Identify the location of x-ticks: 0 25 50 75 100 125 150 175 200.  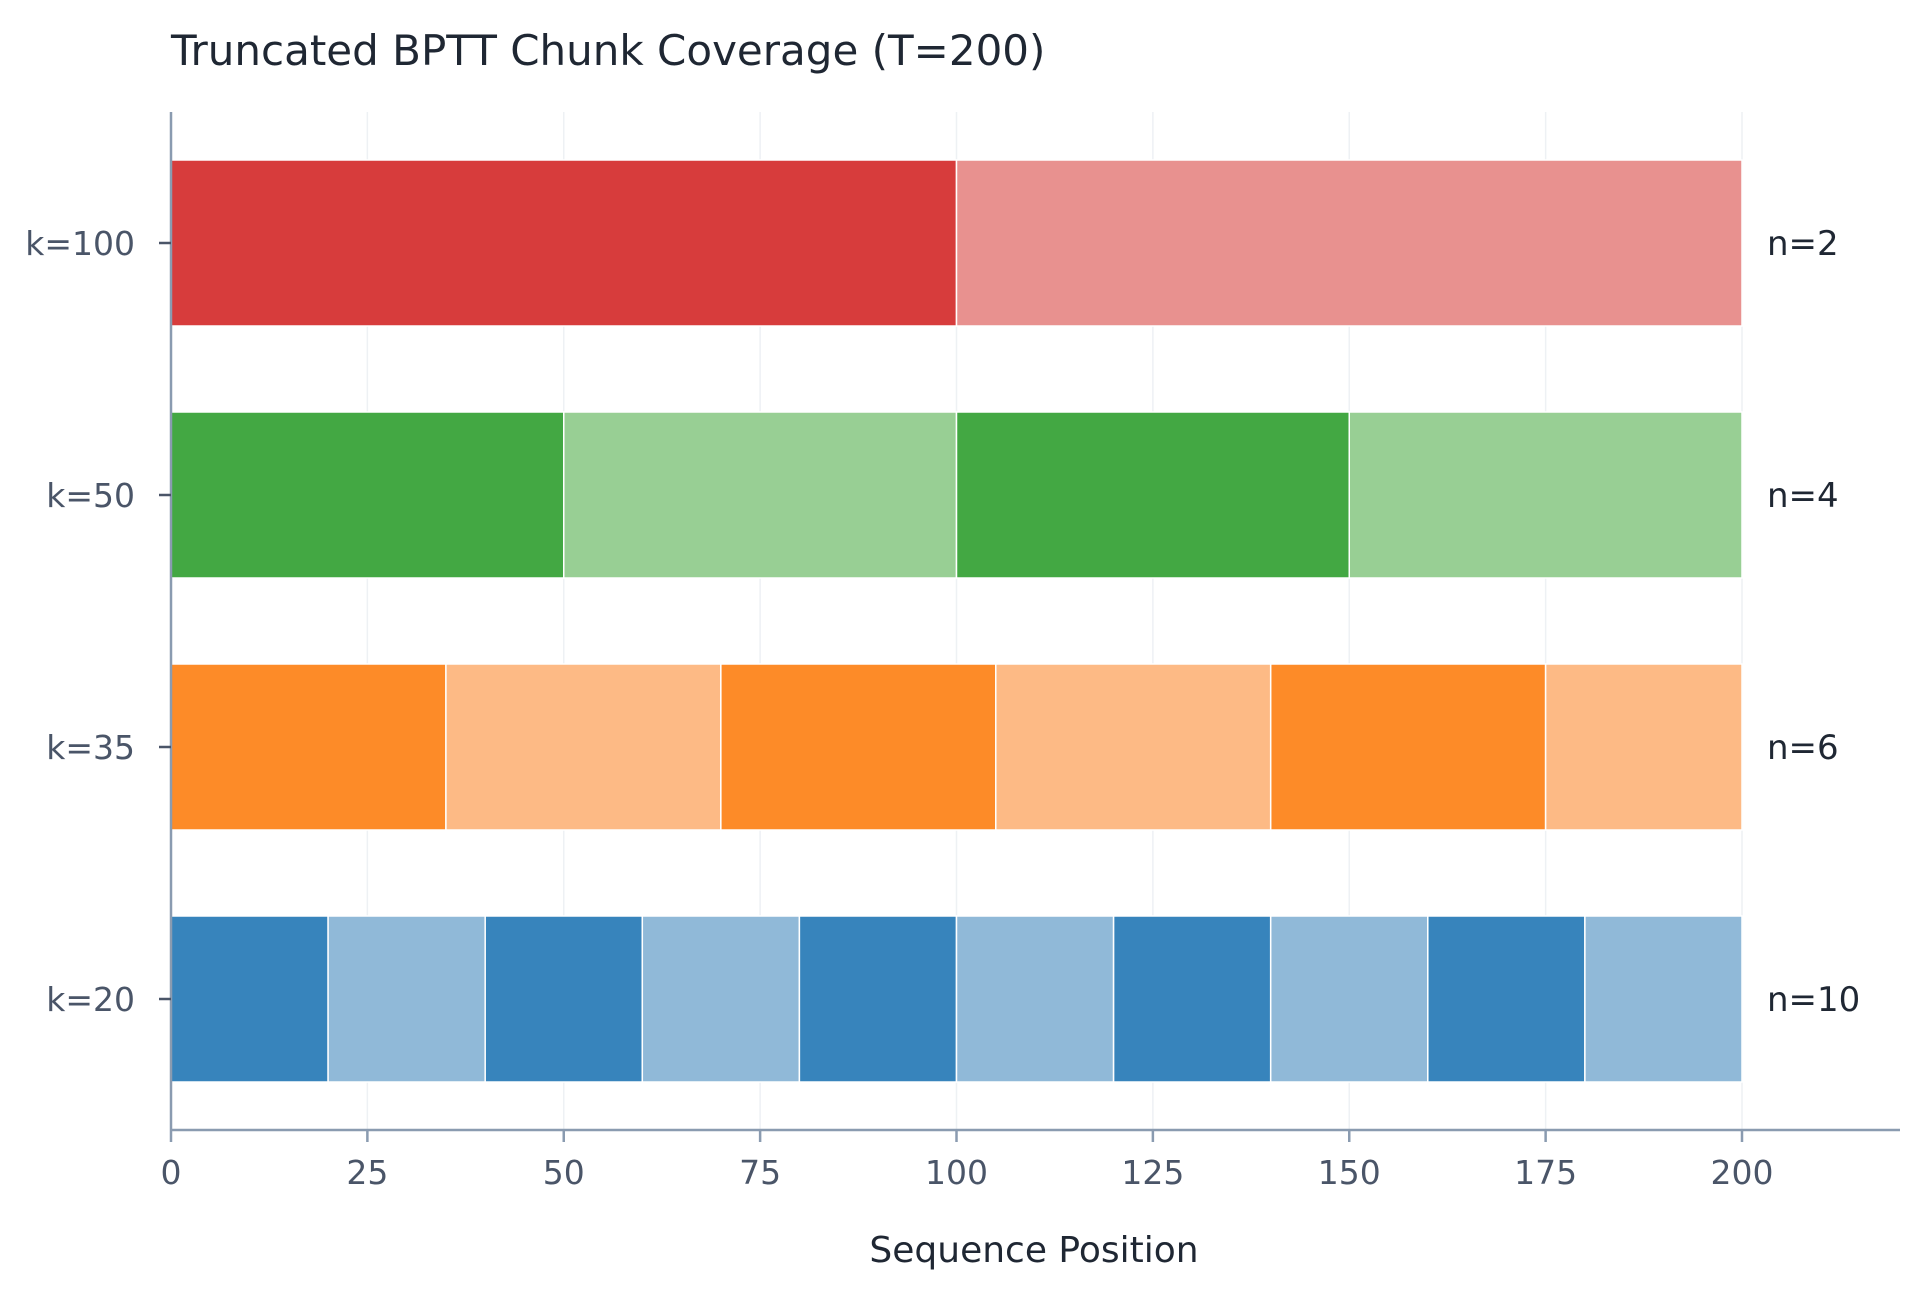
(967, 1161).